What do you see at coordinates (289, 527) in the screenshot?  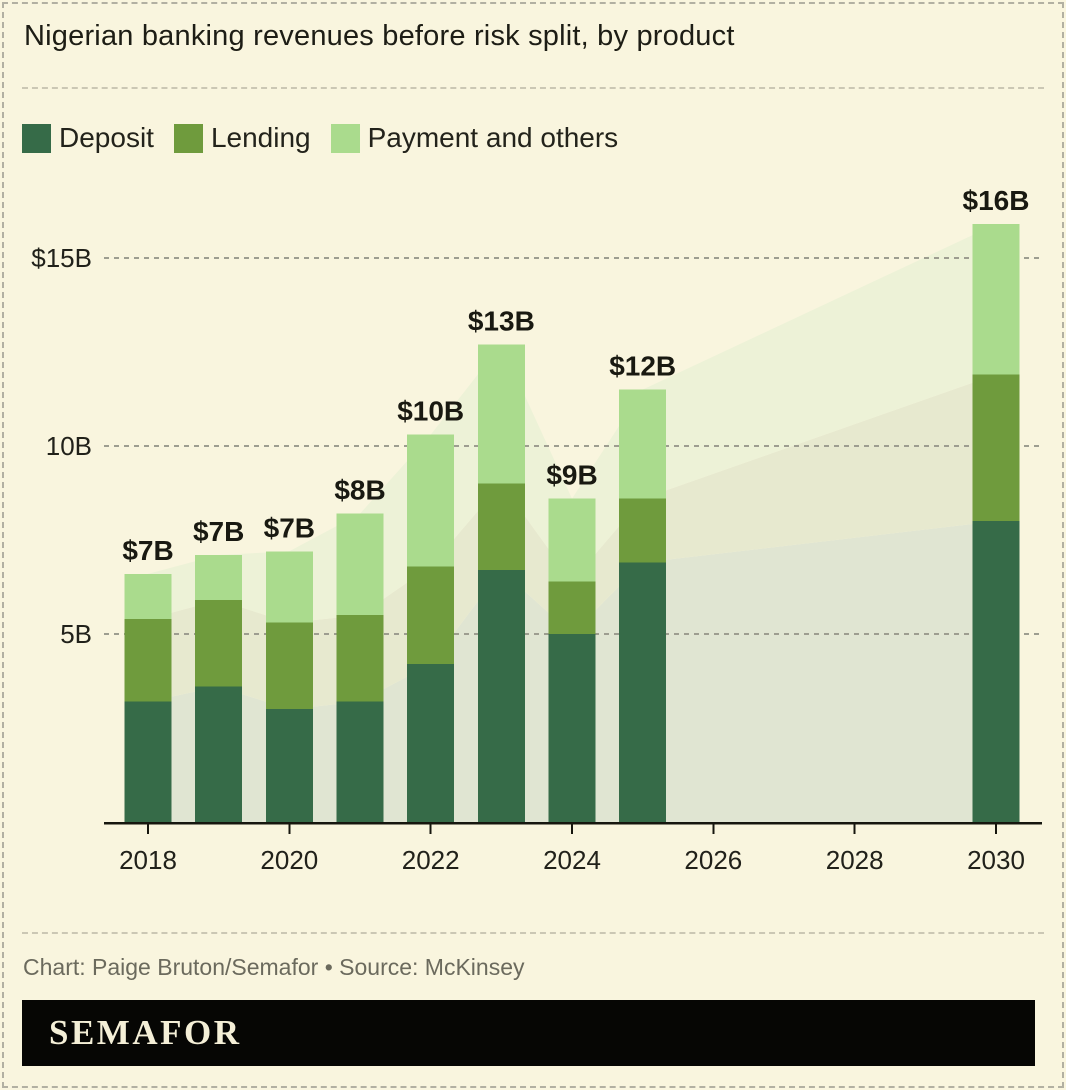 I see `bar-value-label-2020: $7B` at bounding box center [289, 527].